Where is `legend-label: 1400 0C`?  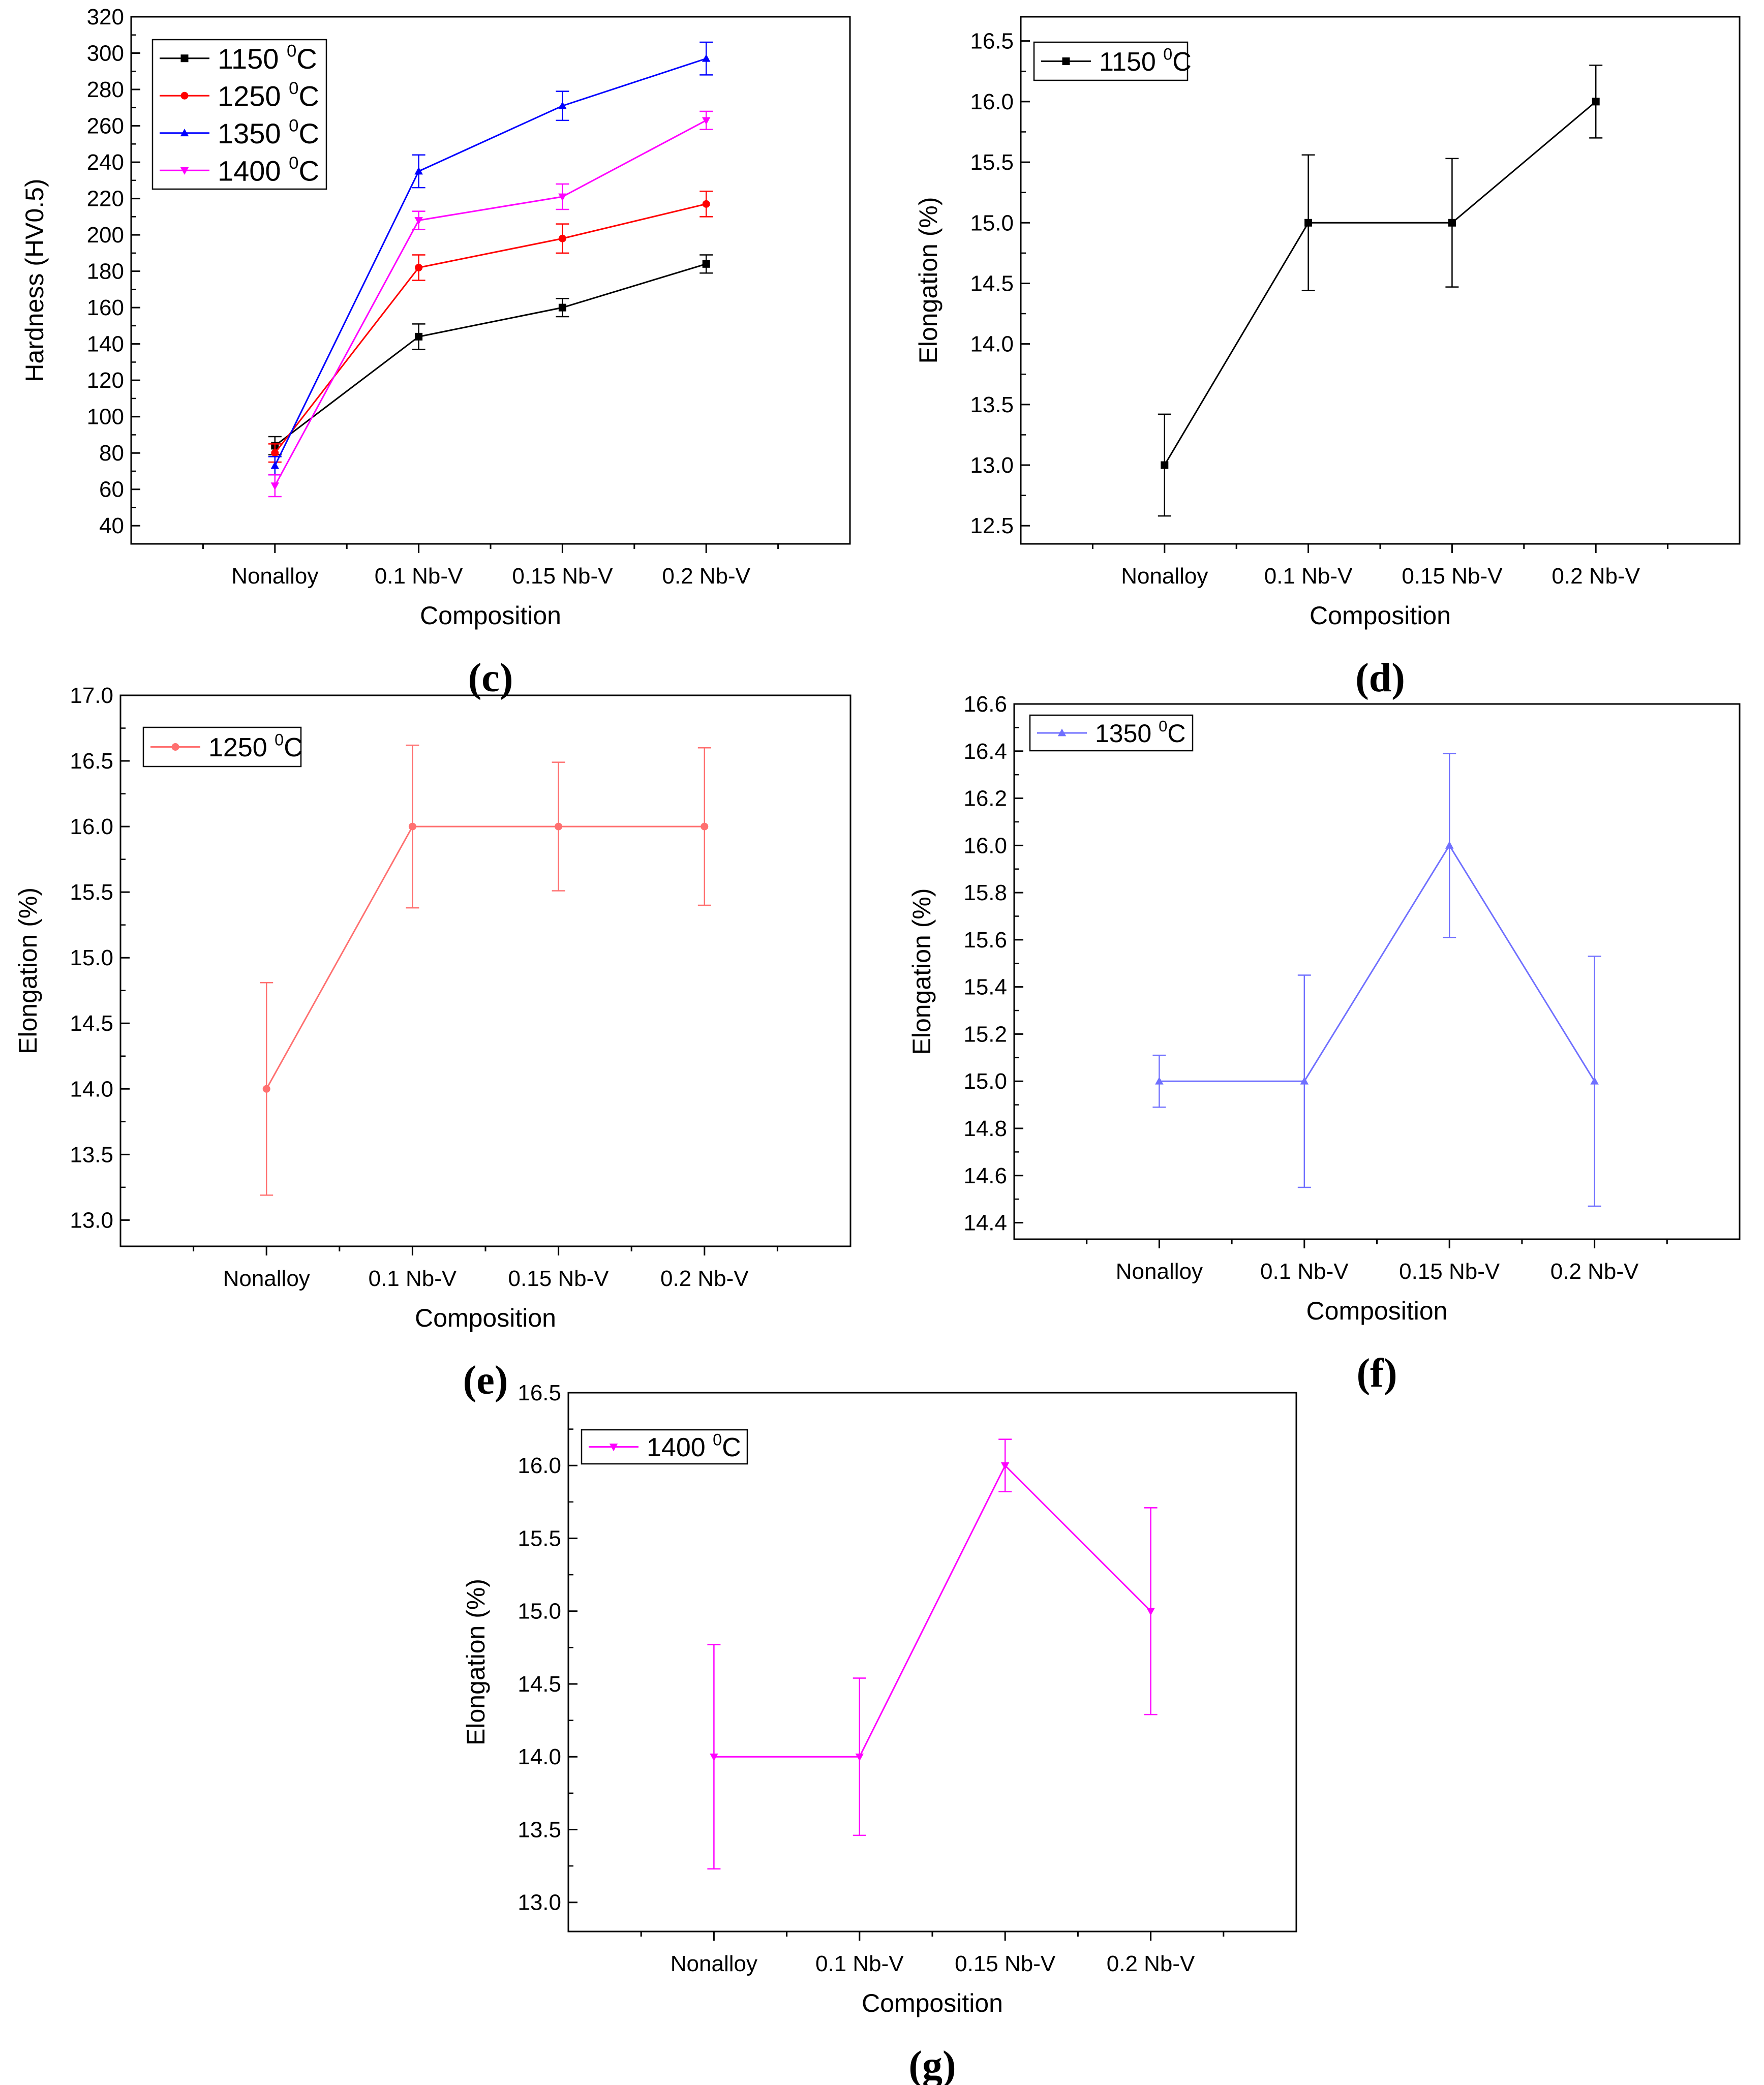 legend-label: 1400 0C is located at coordinates (268, 171).